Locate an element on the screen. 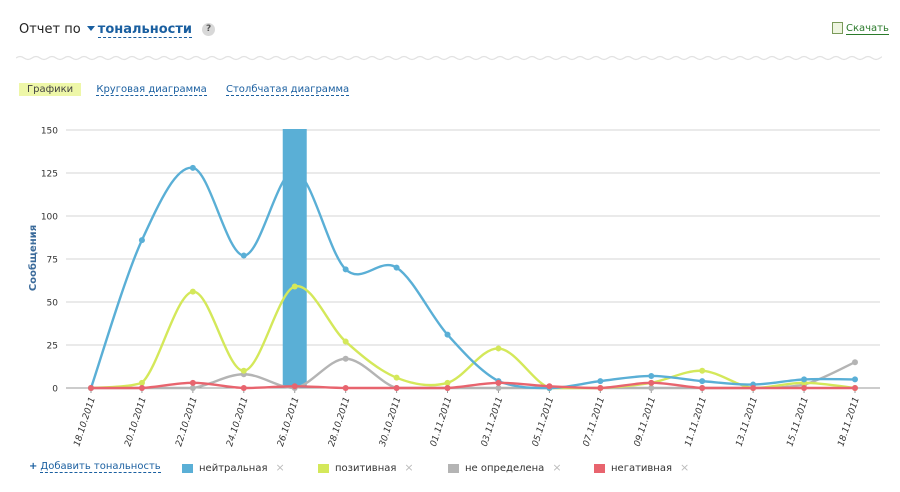  x-tick-label: 15.11.2011 is located at coordinates (797, 422).